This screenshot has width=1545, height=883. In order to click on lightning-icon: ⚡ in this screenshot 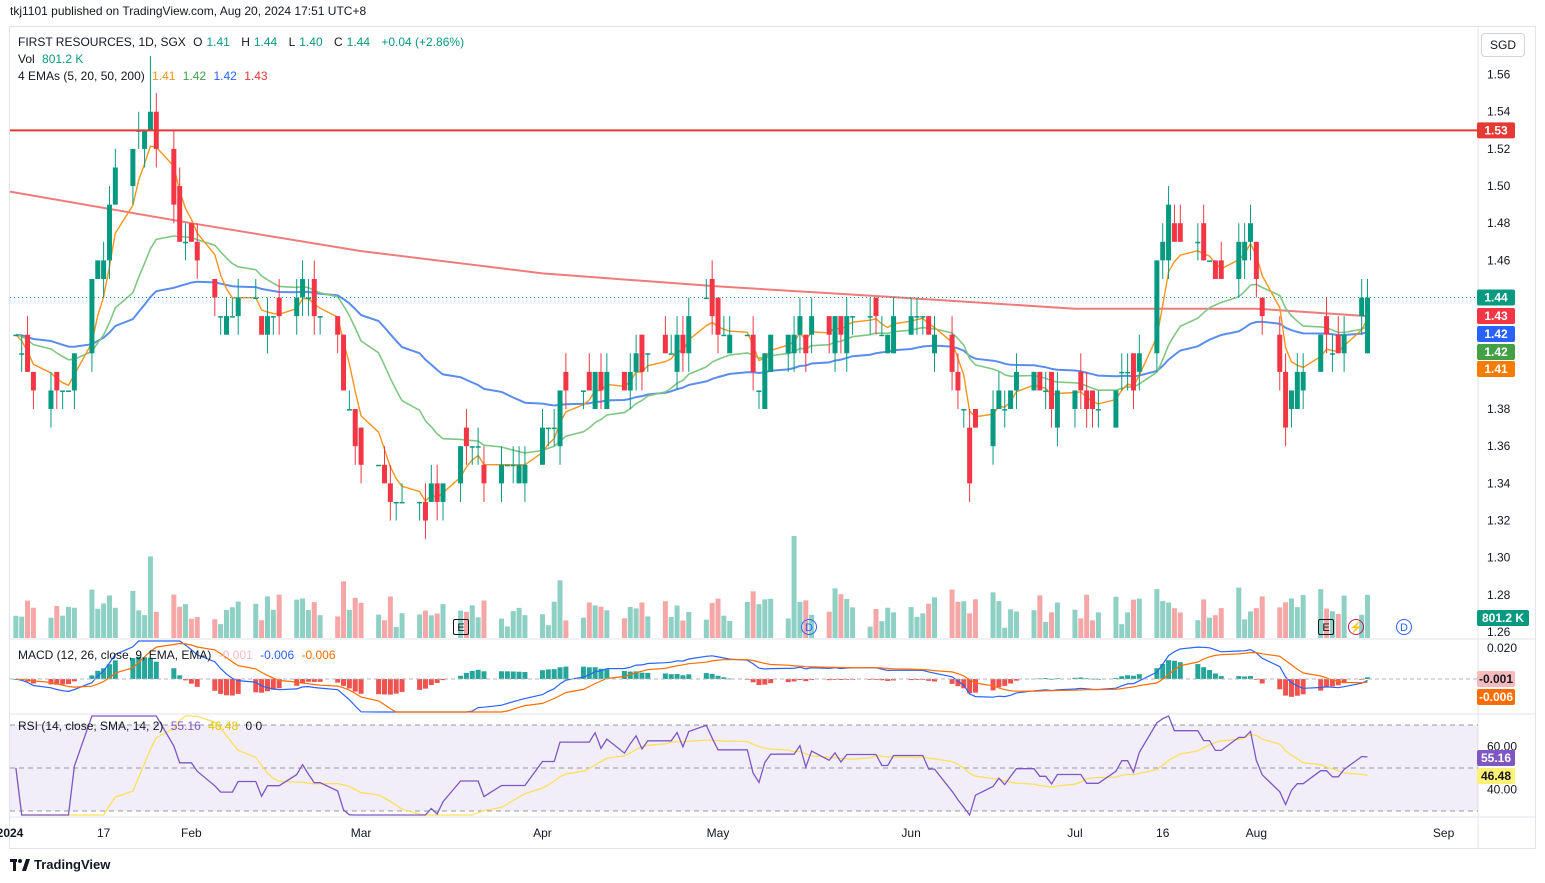, I will do `click(1356, 627)`.